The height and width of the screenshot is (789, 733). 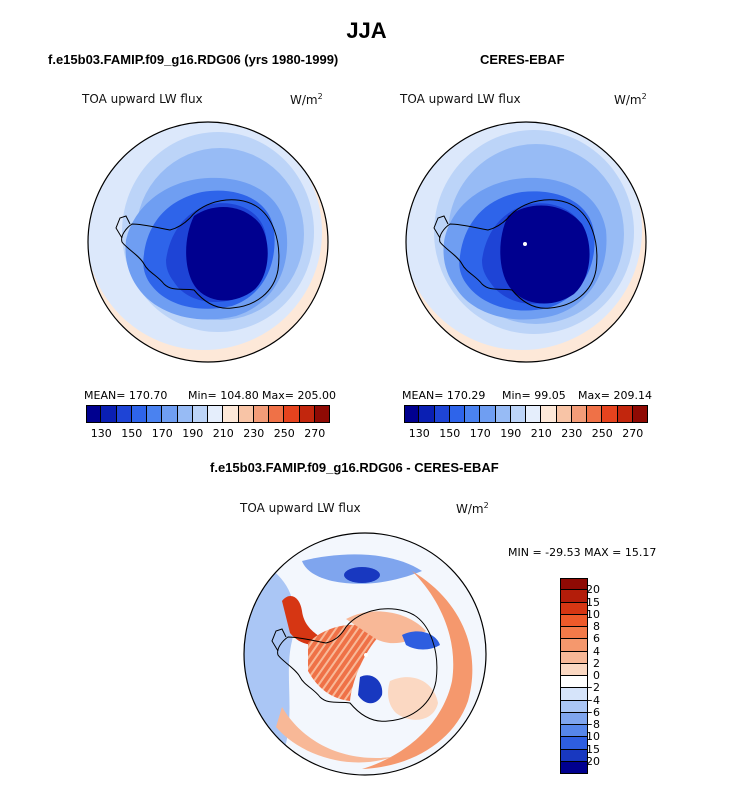 What do you see at coordinates (593, 602) in the screenshot?
I see `diff-colorbar-tick-label: 15` at bounding box center [593, 602].